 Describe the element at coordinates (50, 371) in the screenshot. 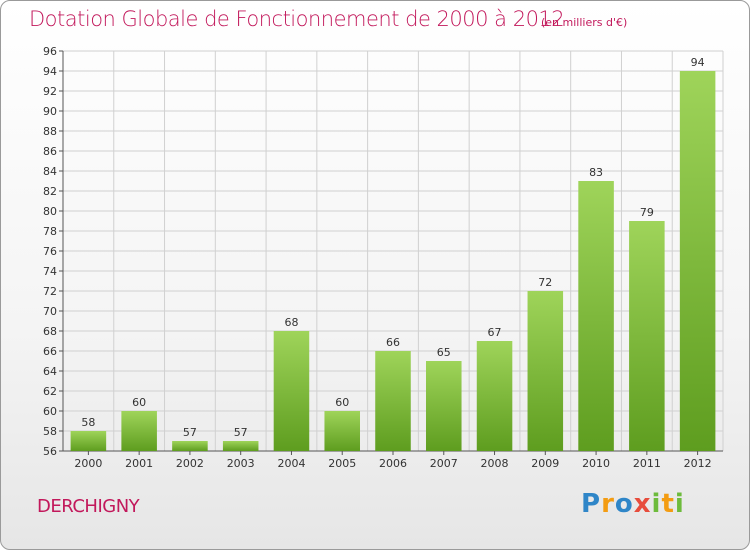

I see `y-tick-label: 64` at that location.